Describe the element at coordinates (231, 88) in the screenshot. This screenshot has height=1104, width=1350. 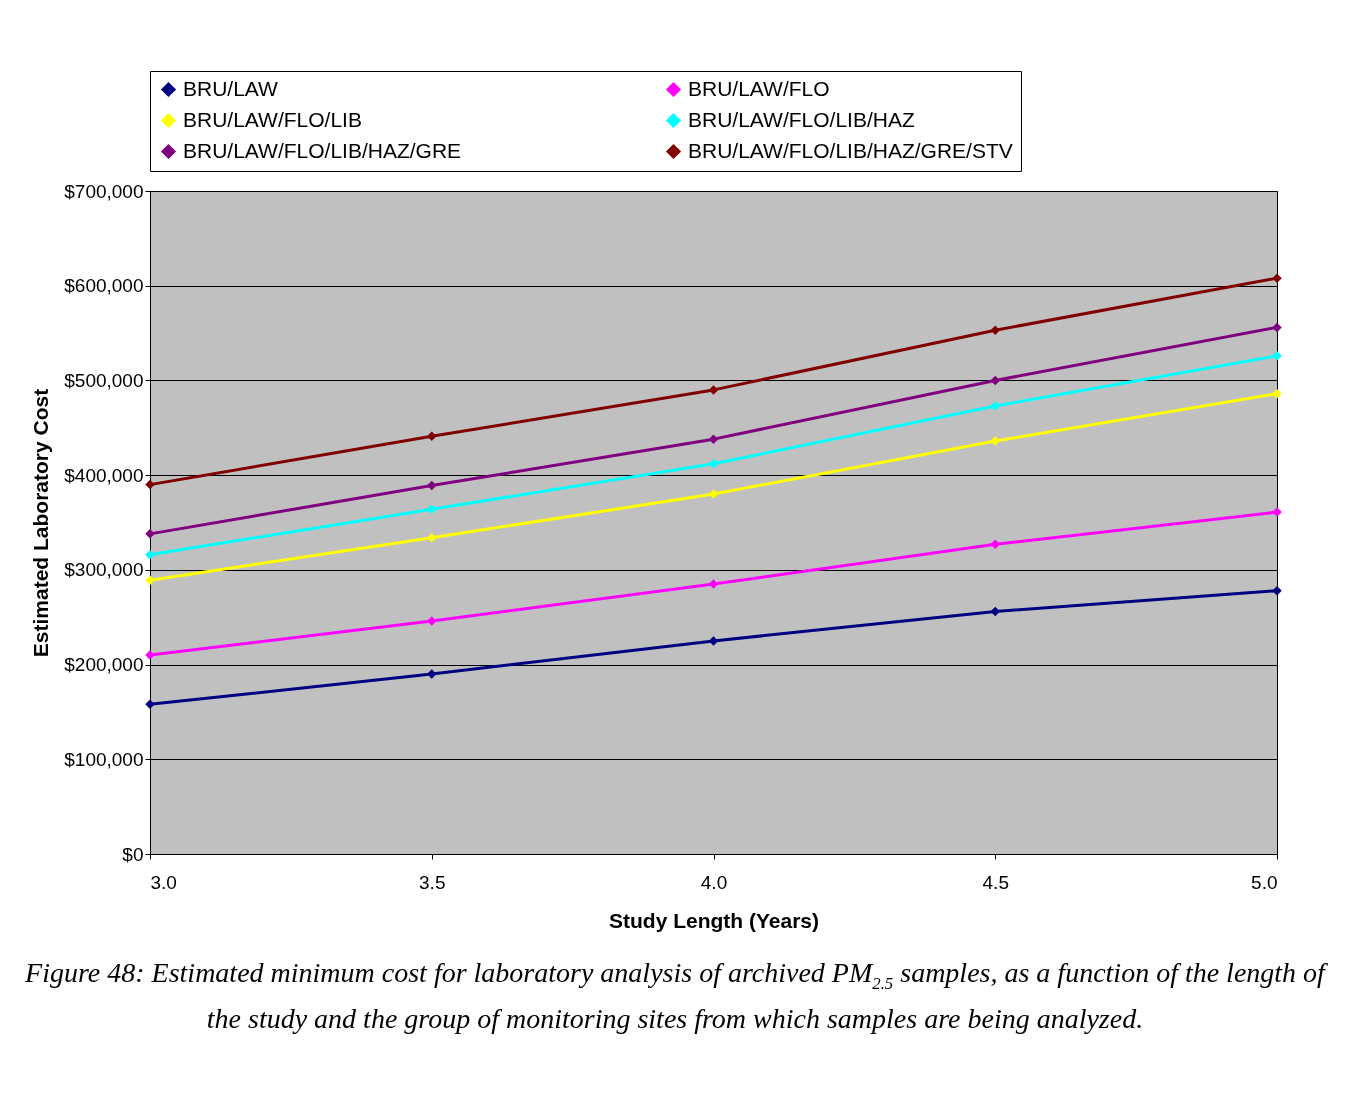
I see `legend-label: BRU/LAW` at that location.